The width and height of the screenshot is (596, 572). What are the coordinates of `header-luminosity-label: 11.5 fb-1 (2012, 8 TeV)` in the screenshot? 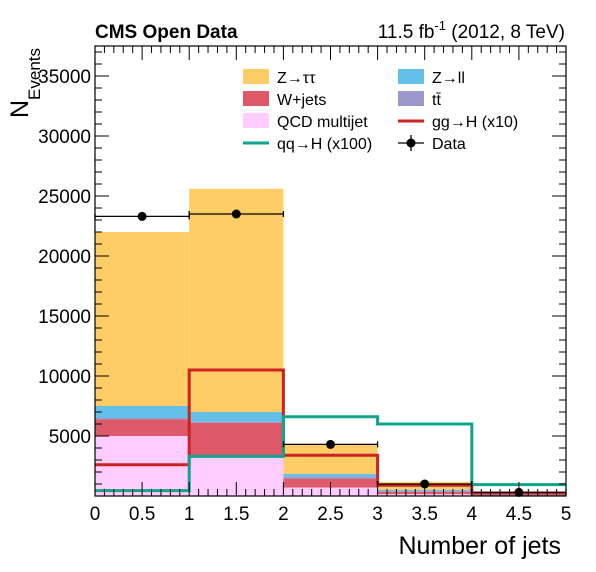 It's located at (471, 30).